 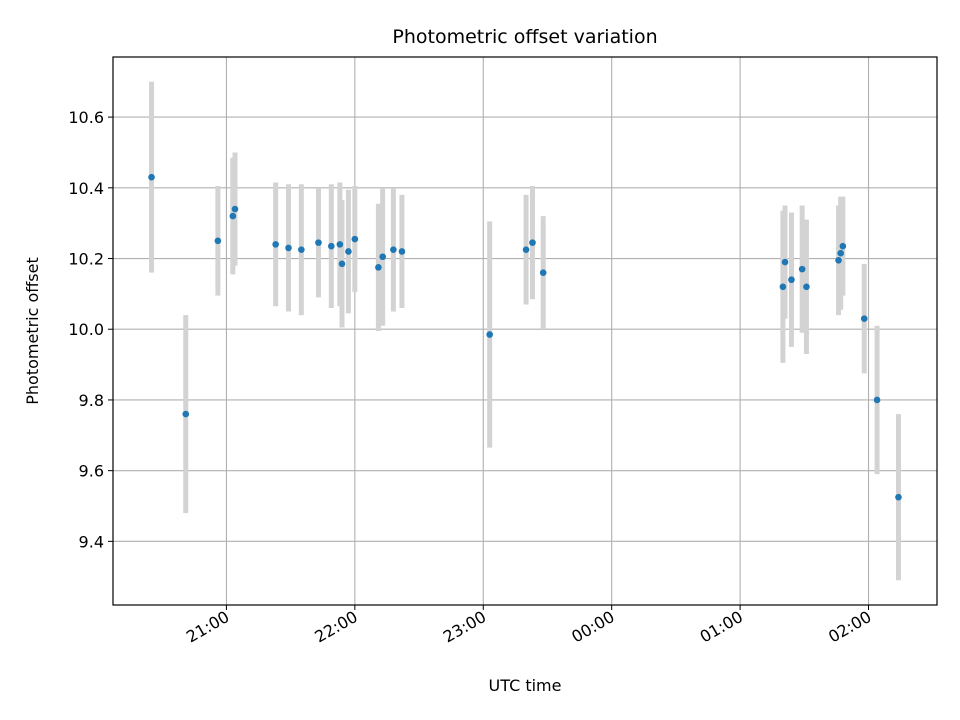 What do you see at coordinates (86, 117) in the screenshot?
I see `y-tick-label: 10.6` at bounding box center [86, 117].